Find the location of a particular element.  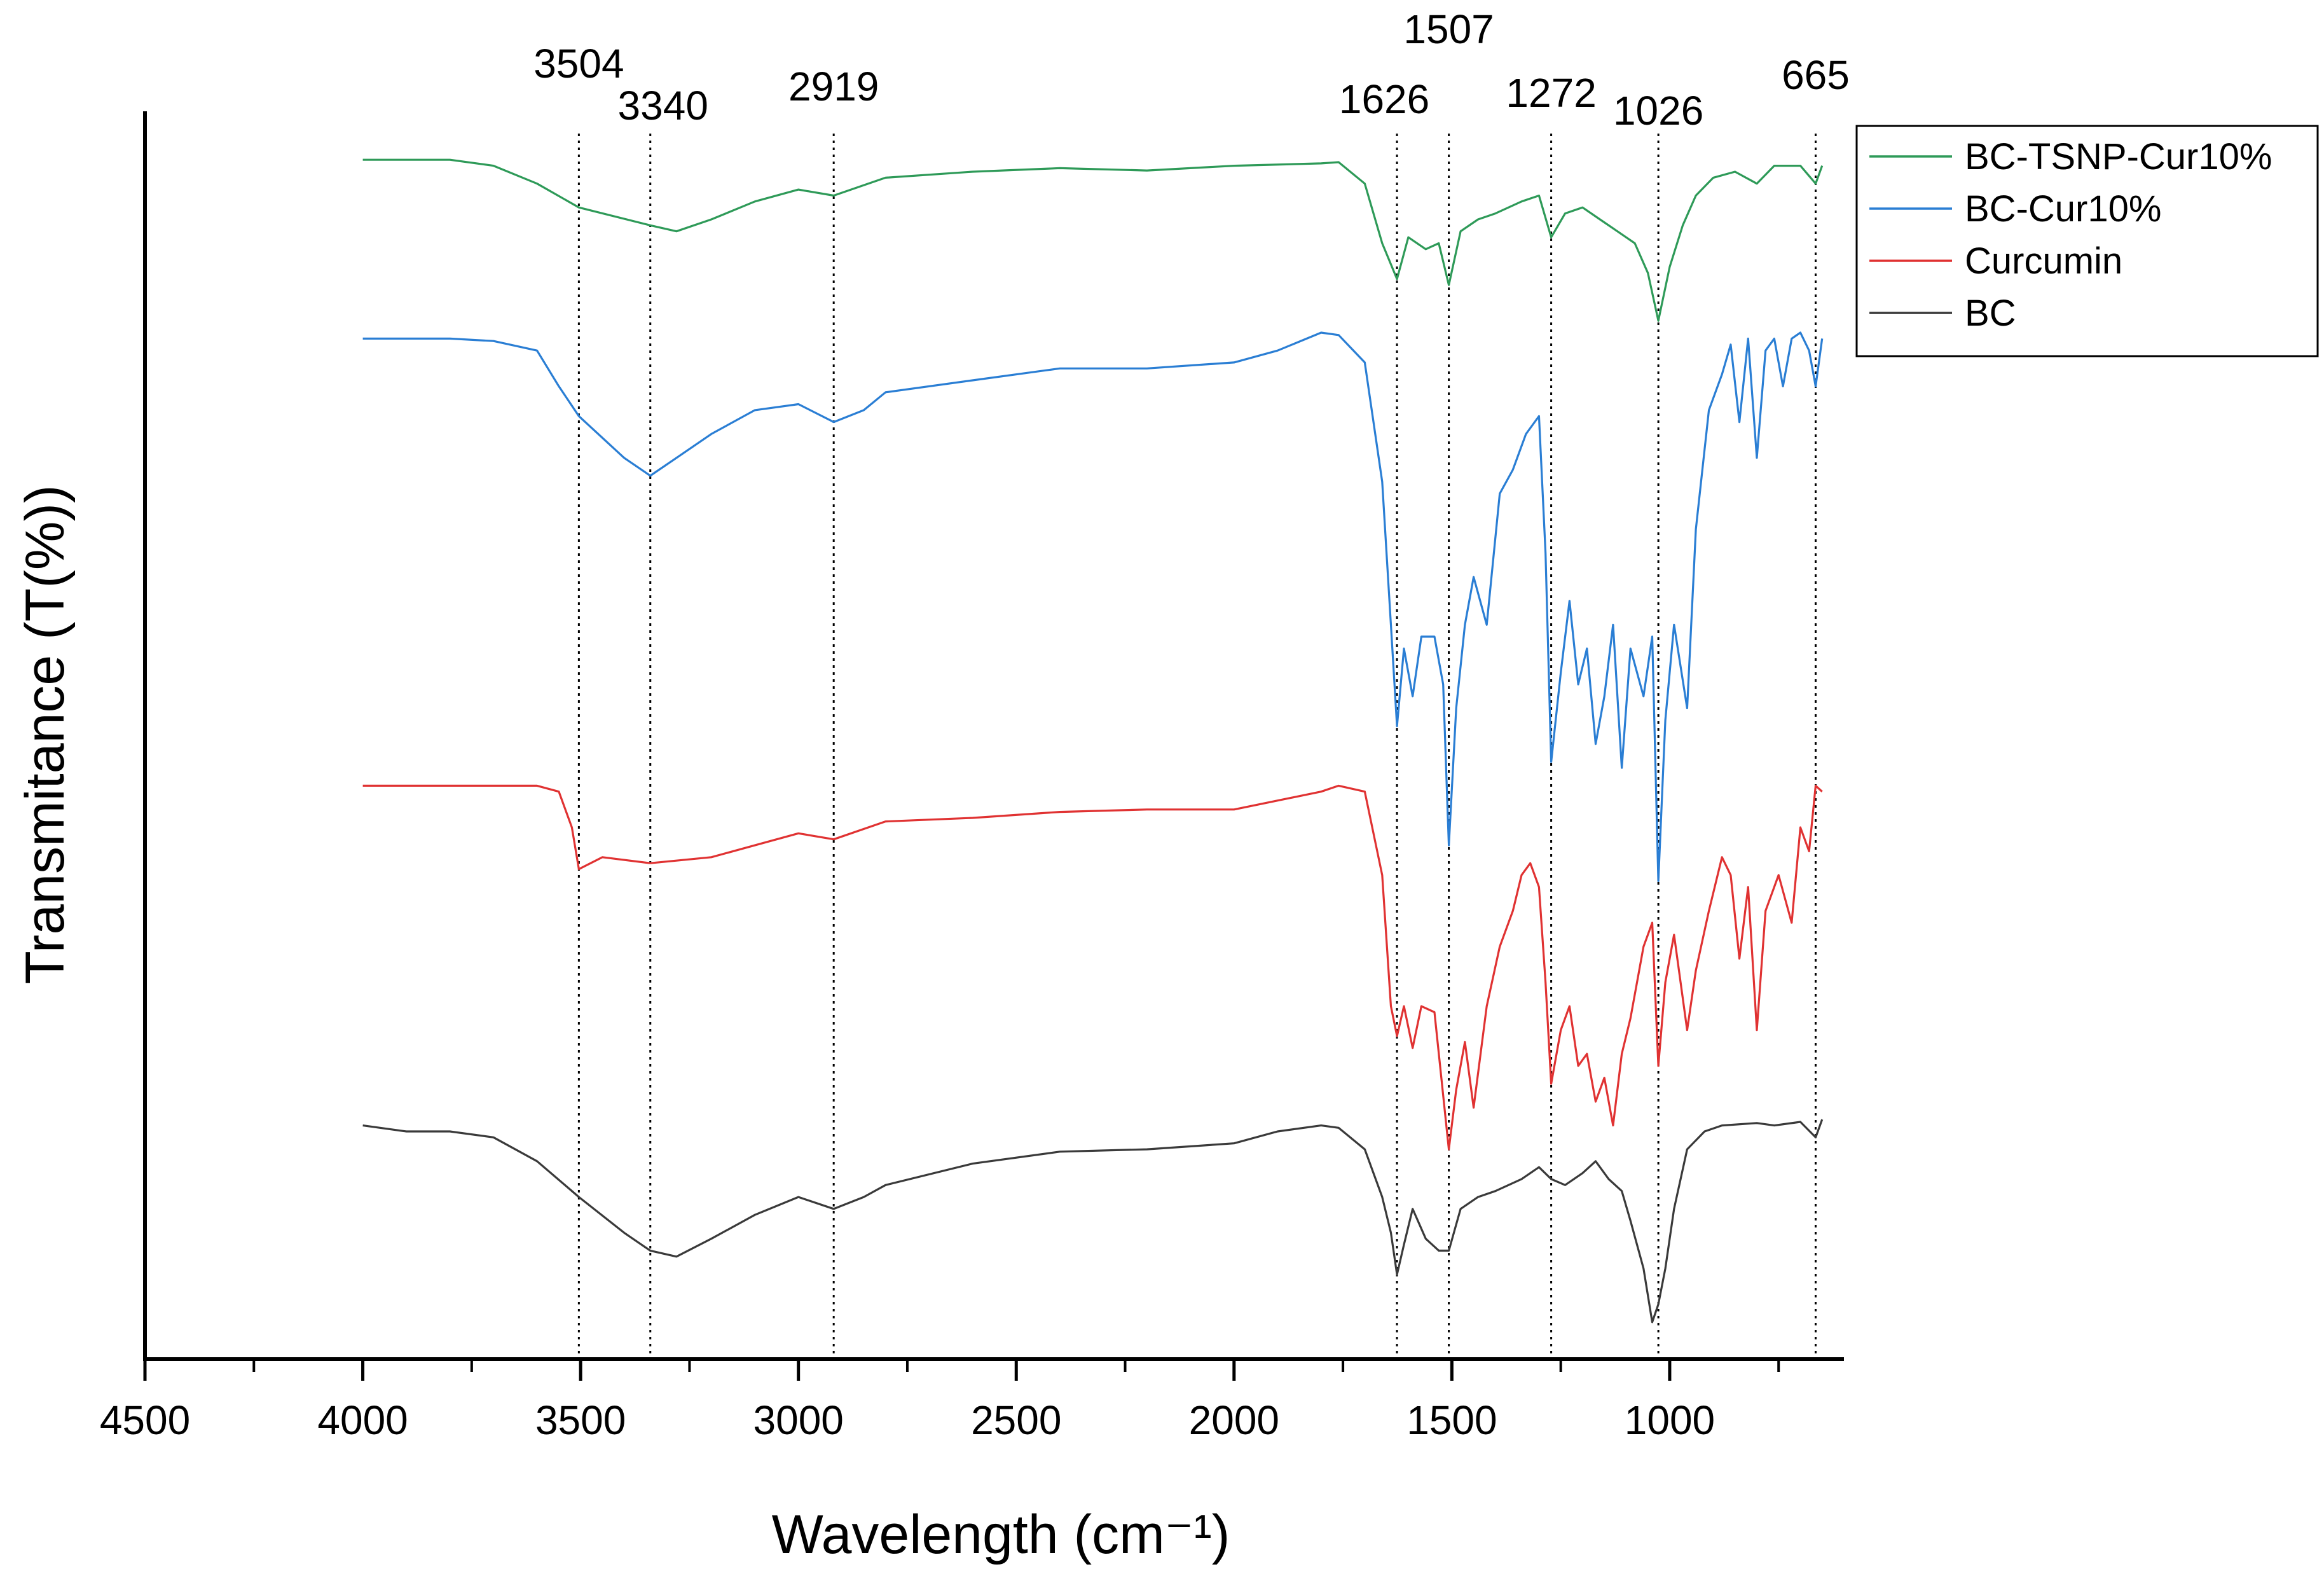

x-tick-label: 4500 is located at coordinates (145, 1420).